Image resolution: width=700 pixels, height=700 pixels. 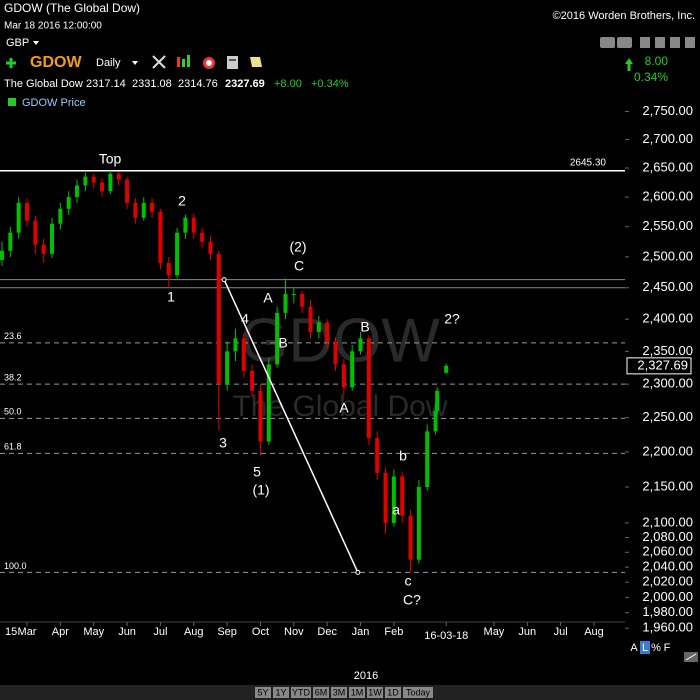 What do you see at coordinates (13, 336) in the screenshot?
I see `fib-label: 23.6` at bounding box center [13, 336].